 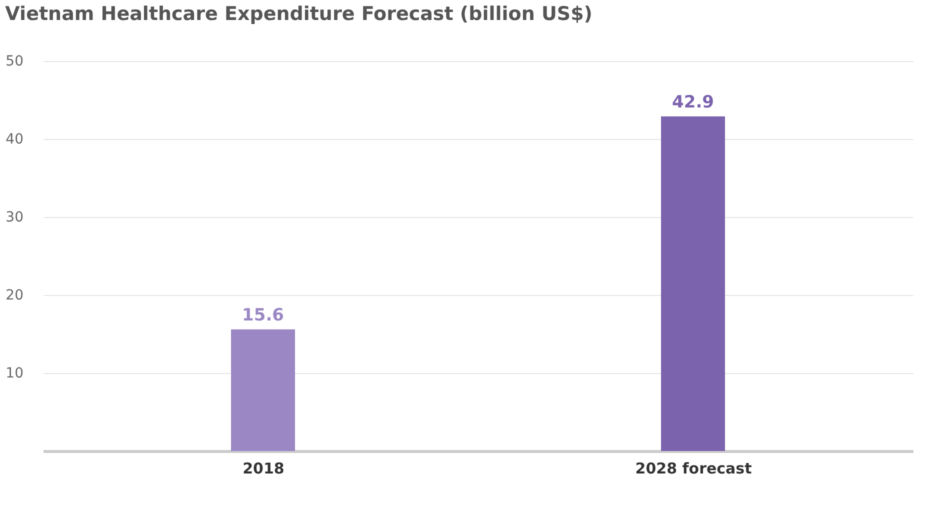 What do you see at coordinates (263, 315) in the screenshot?
I see `data-label: 15.6` at bounding box center [263, 315].